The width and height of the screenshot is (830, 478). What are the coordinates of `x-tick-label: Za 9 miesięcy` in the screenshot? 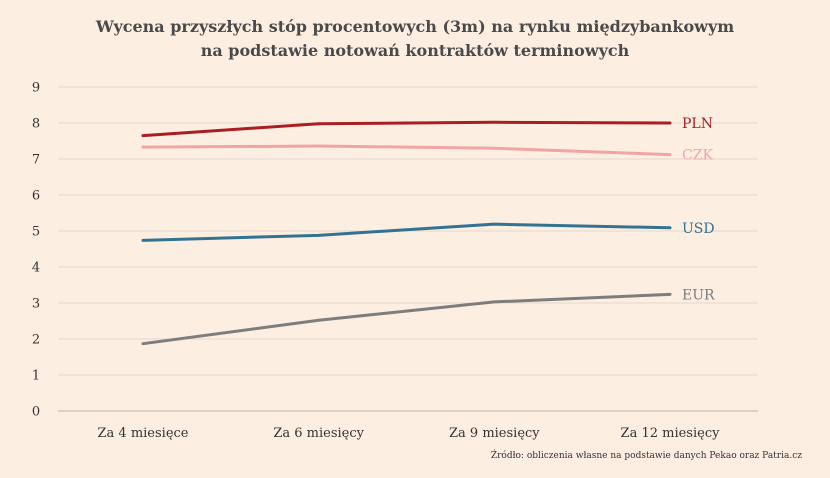 It's located at (494, 433).